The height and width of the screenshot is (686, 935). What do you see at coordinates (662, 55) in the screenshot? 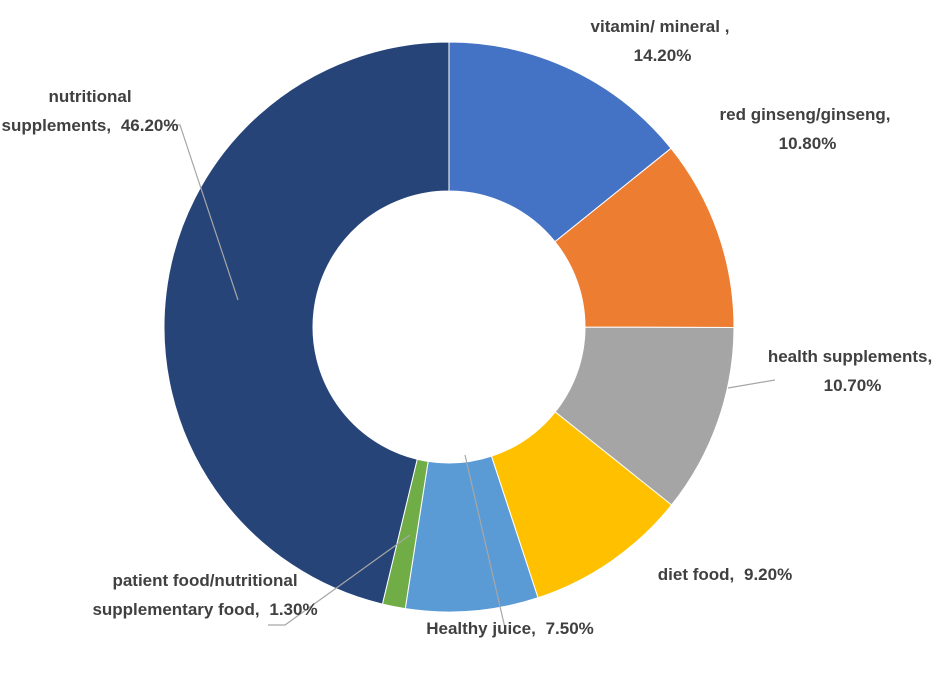
I see `value-label: 14.20%` at bounding box center [662, 55].